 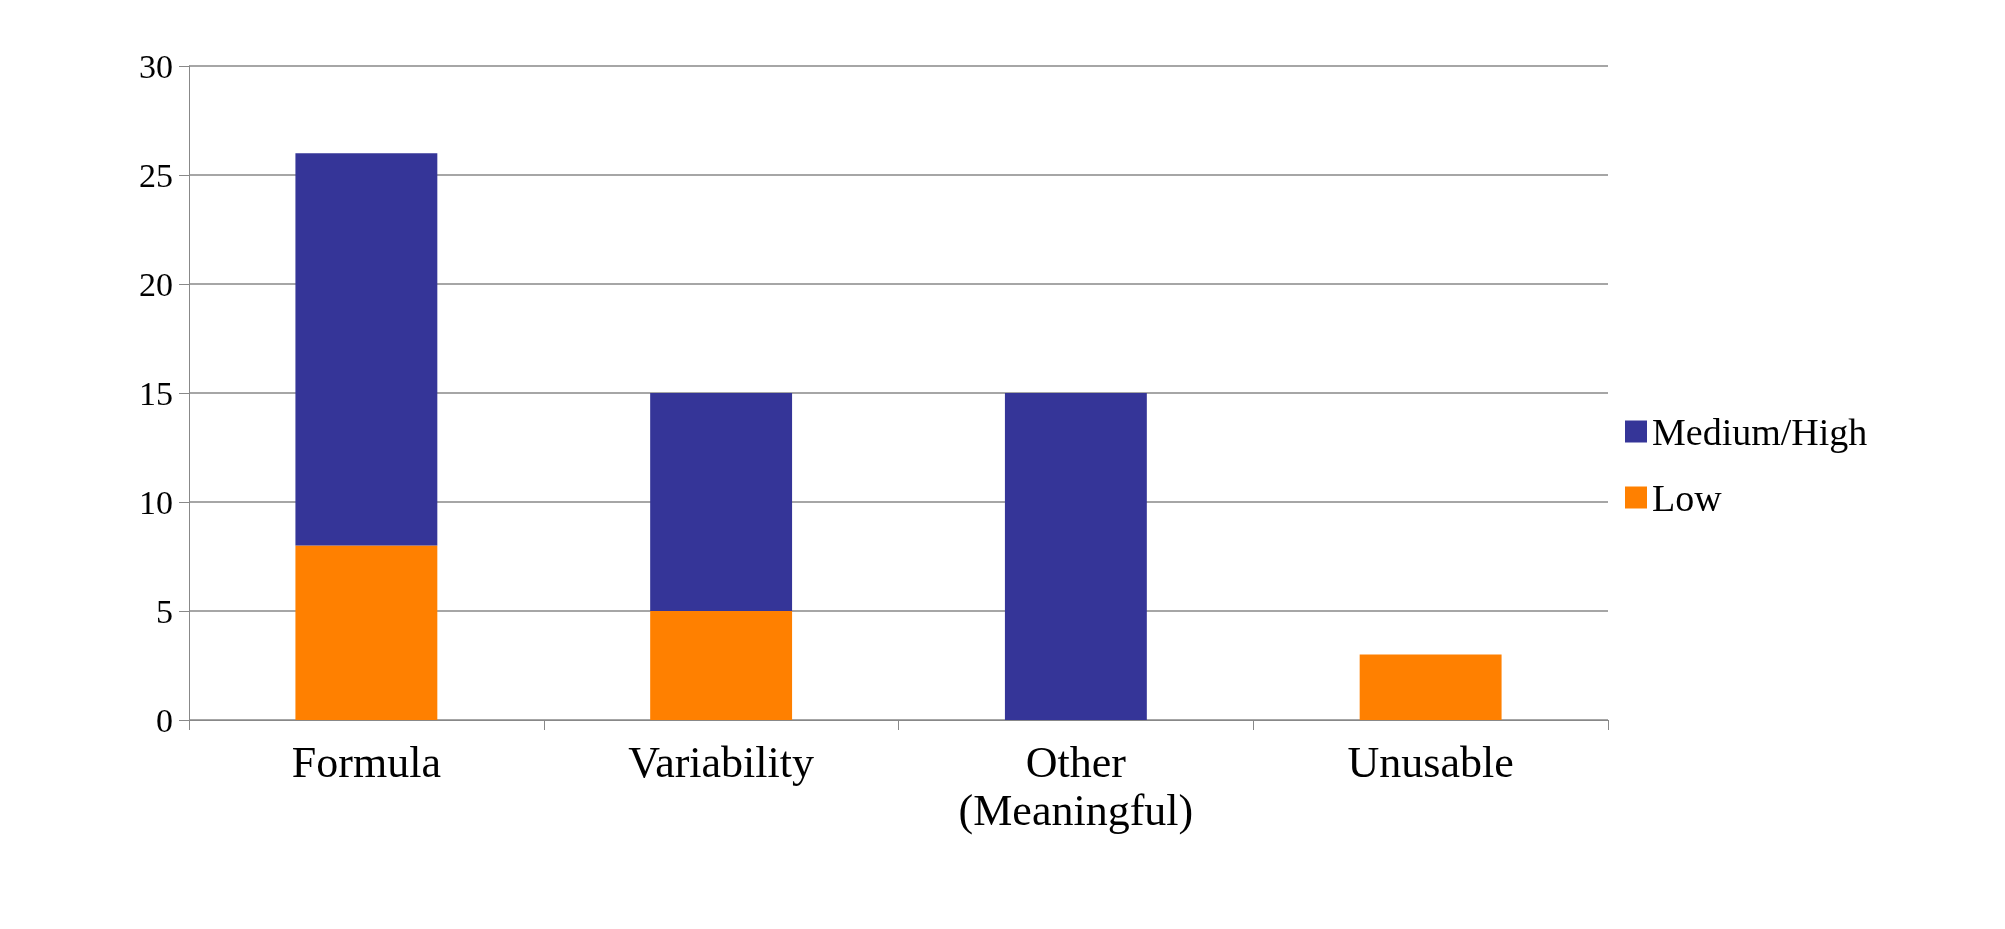 I want to click on y-tick-label: 5, so click(x=164, y=611).